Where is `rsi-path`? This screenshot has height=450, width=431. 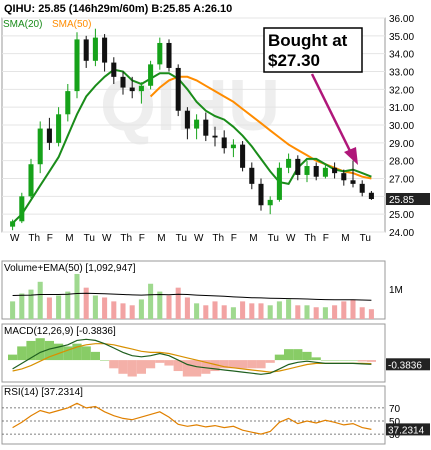
rsi-path is located at coordinates (192, 418).